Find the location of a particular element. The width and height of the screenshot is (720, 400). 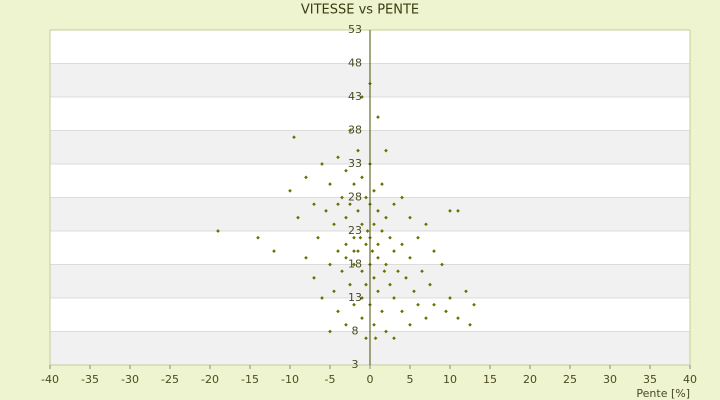

x-tick-label: 10 is located at coordinates (450, 379).